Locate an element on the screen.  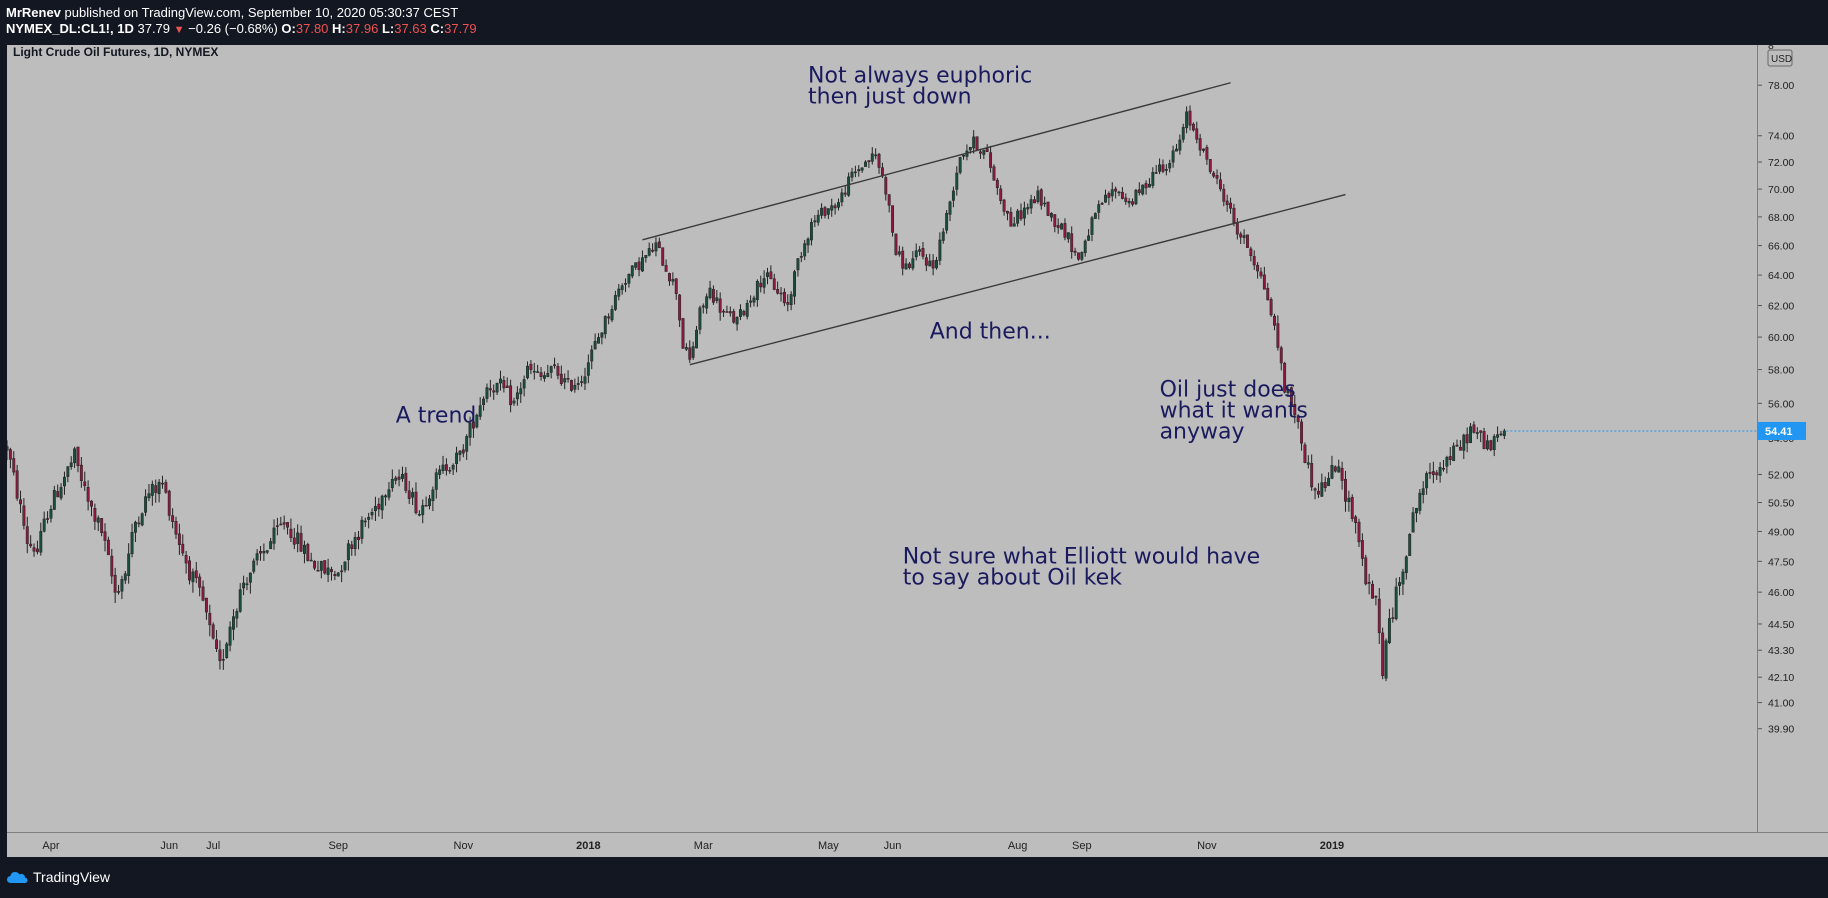
y-tick-label: 66.00 is located at coordinates (1781, 247).